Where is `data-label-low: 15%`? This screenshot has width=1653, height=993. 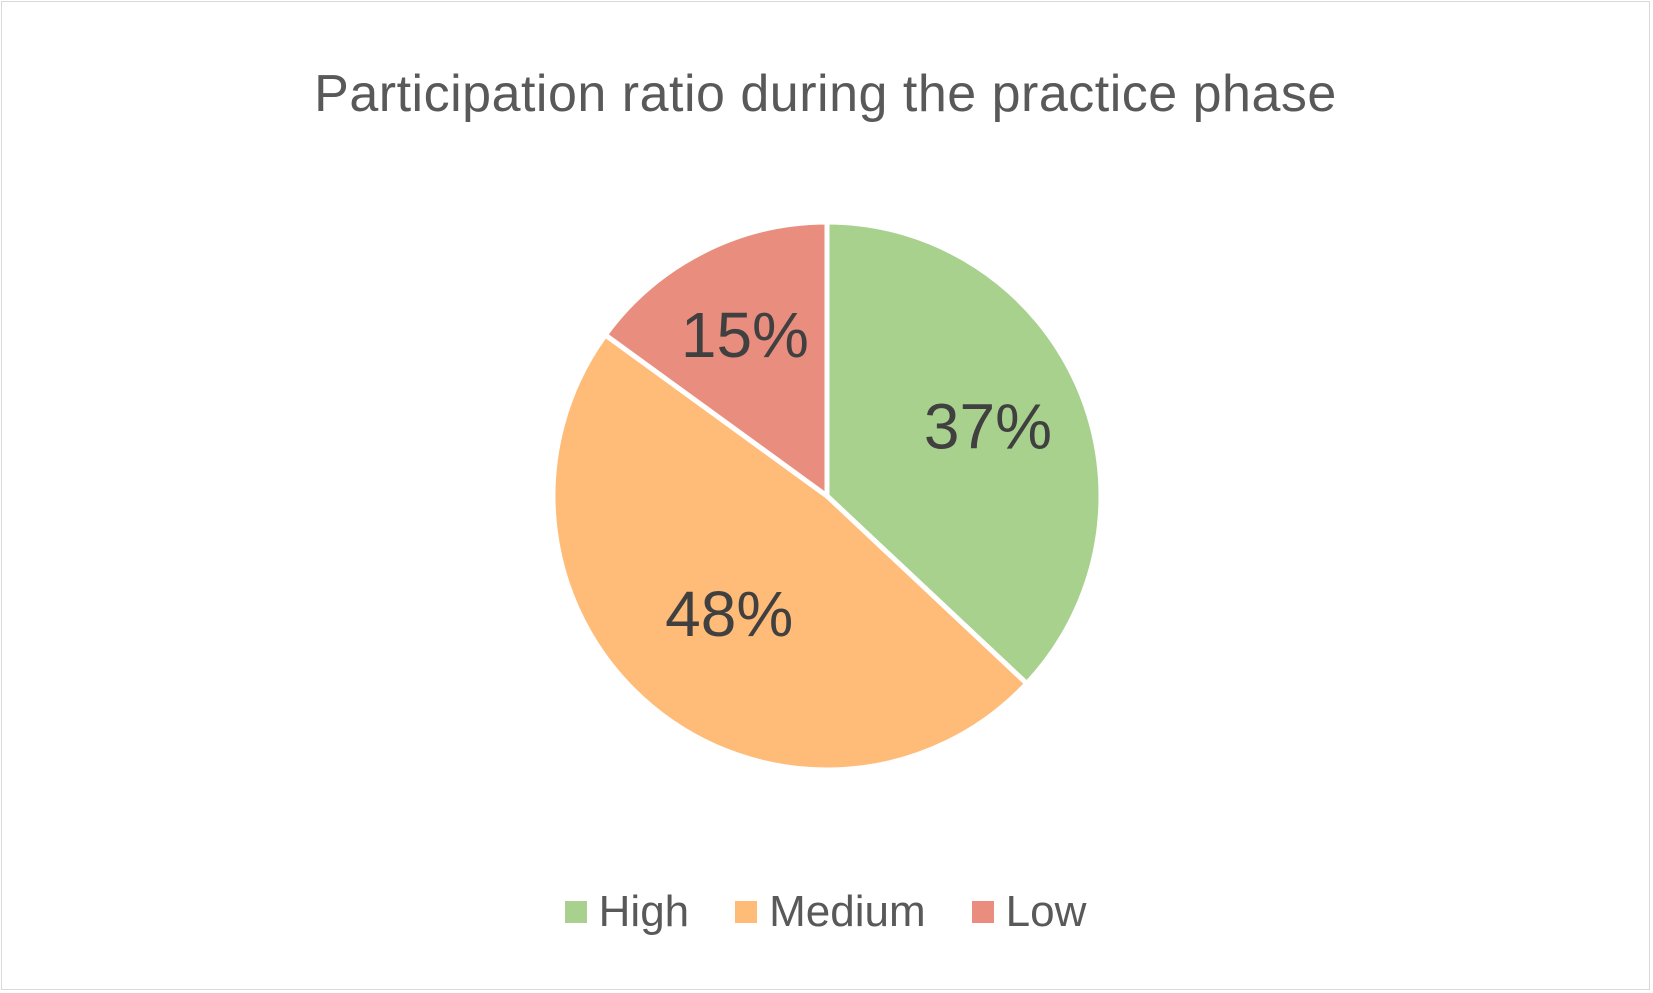 data-label-low: 15% is located at coordinates (745, 335).